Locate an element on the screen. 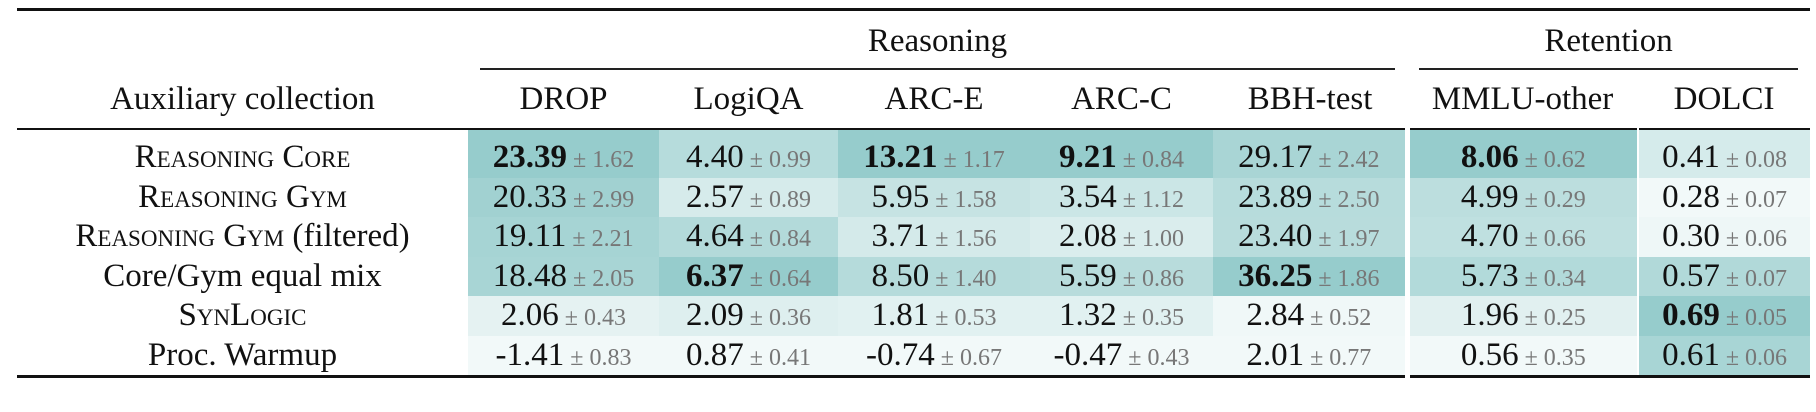 The image size is (1816, 412). row-label-part: Proc. Warmup is located at coordinates (242, 354).